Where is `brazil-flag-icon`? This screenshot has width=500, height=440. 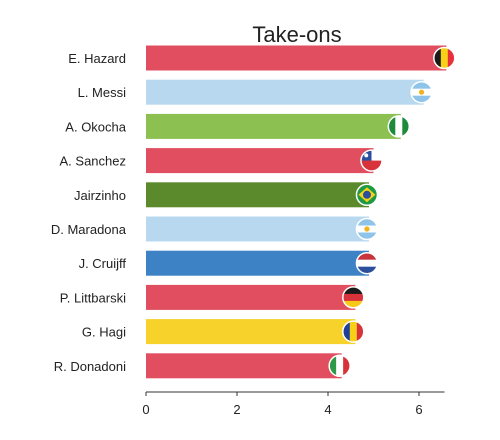
brazil-flag-icon is located at coordinates (367, 195).